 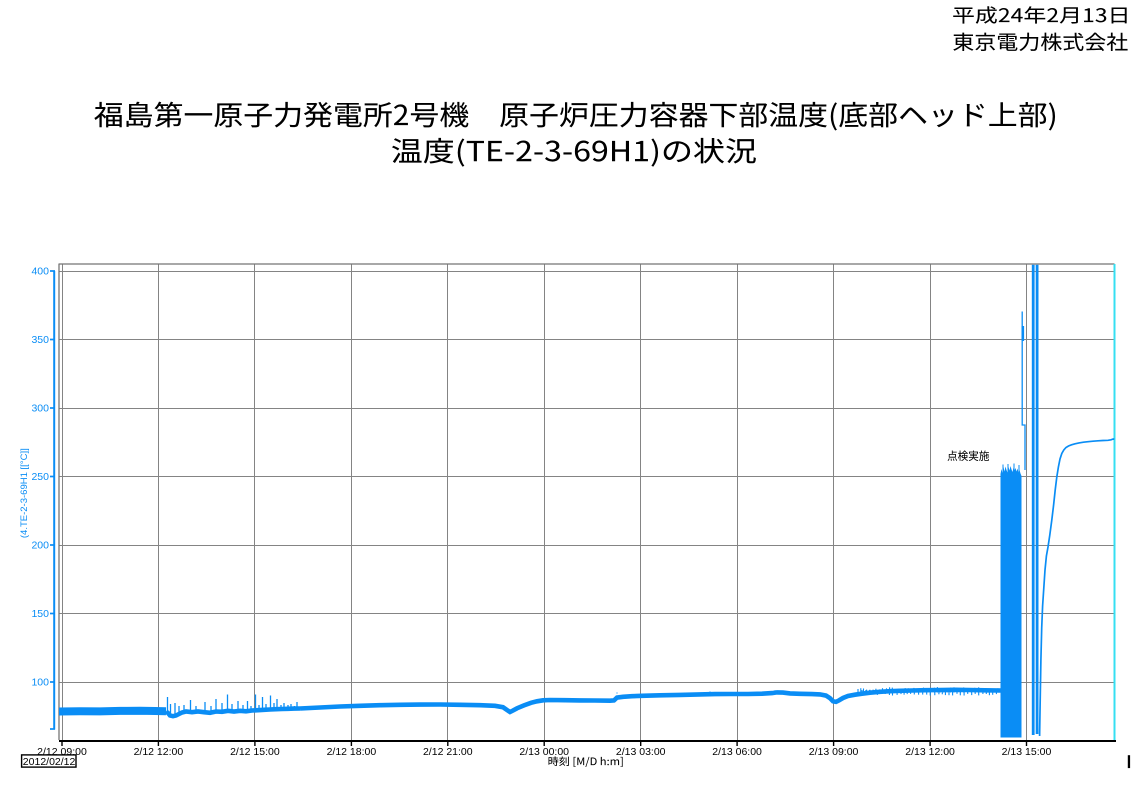 What do you see at coordinates (40, 546) in the screenshot?
I see `svg-text: 200` at bounding box center [40, 546].